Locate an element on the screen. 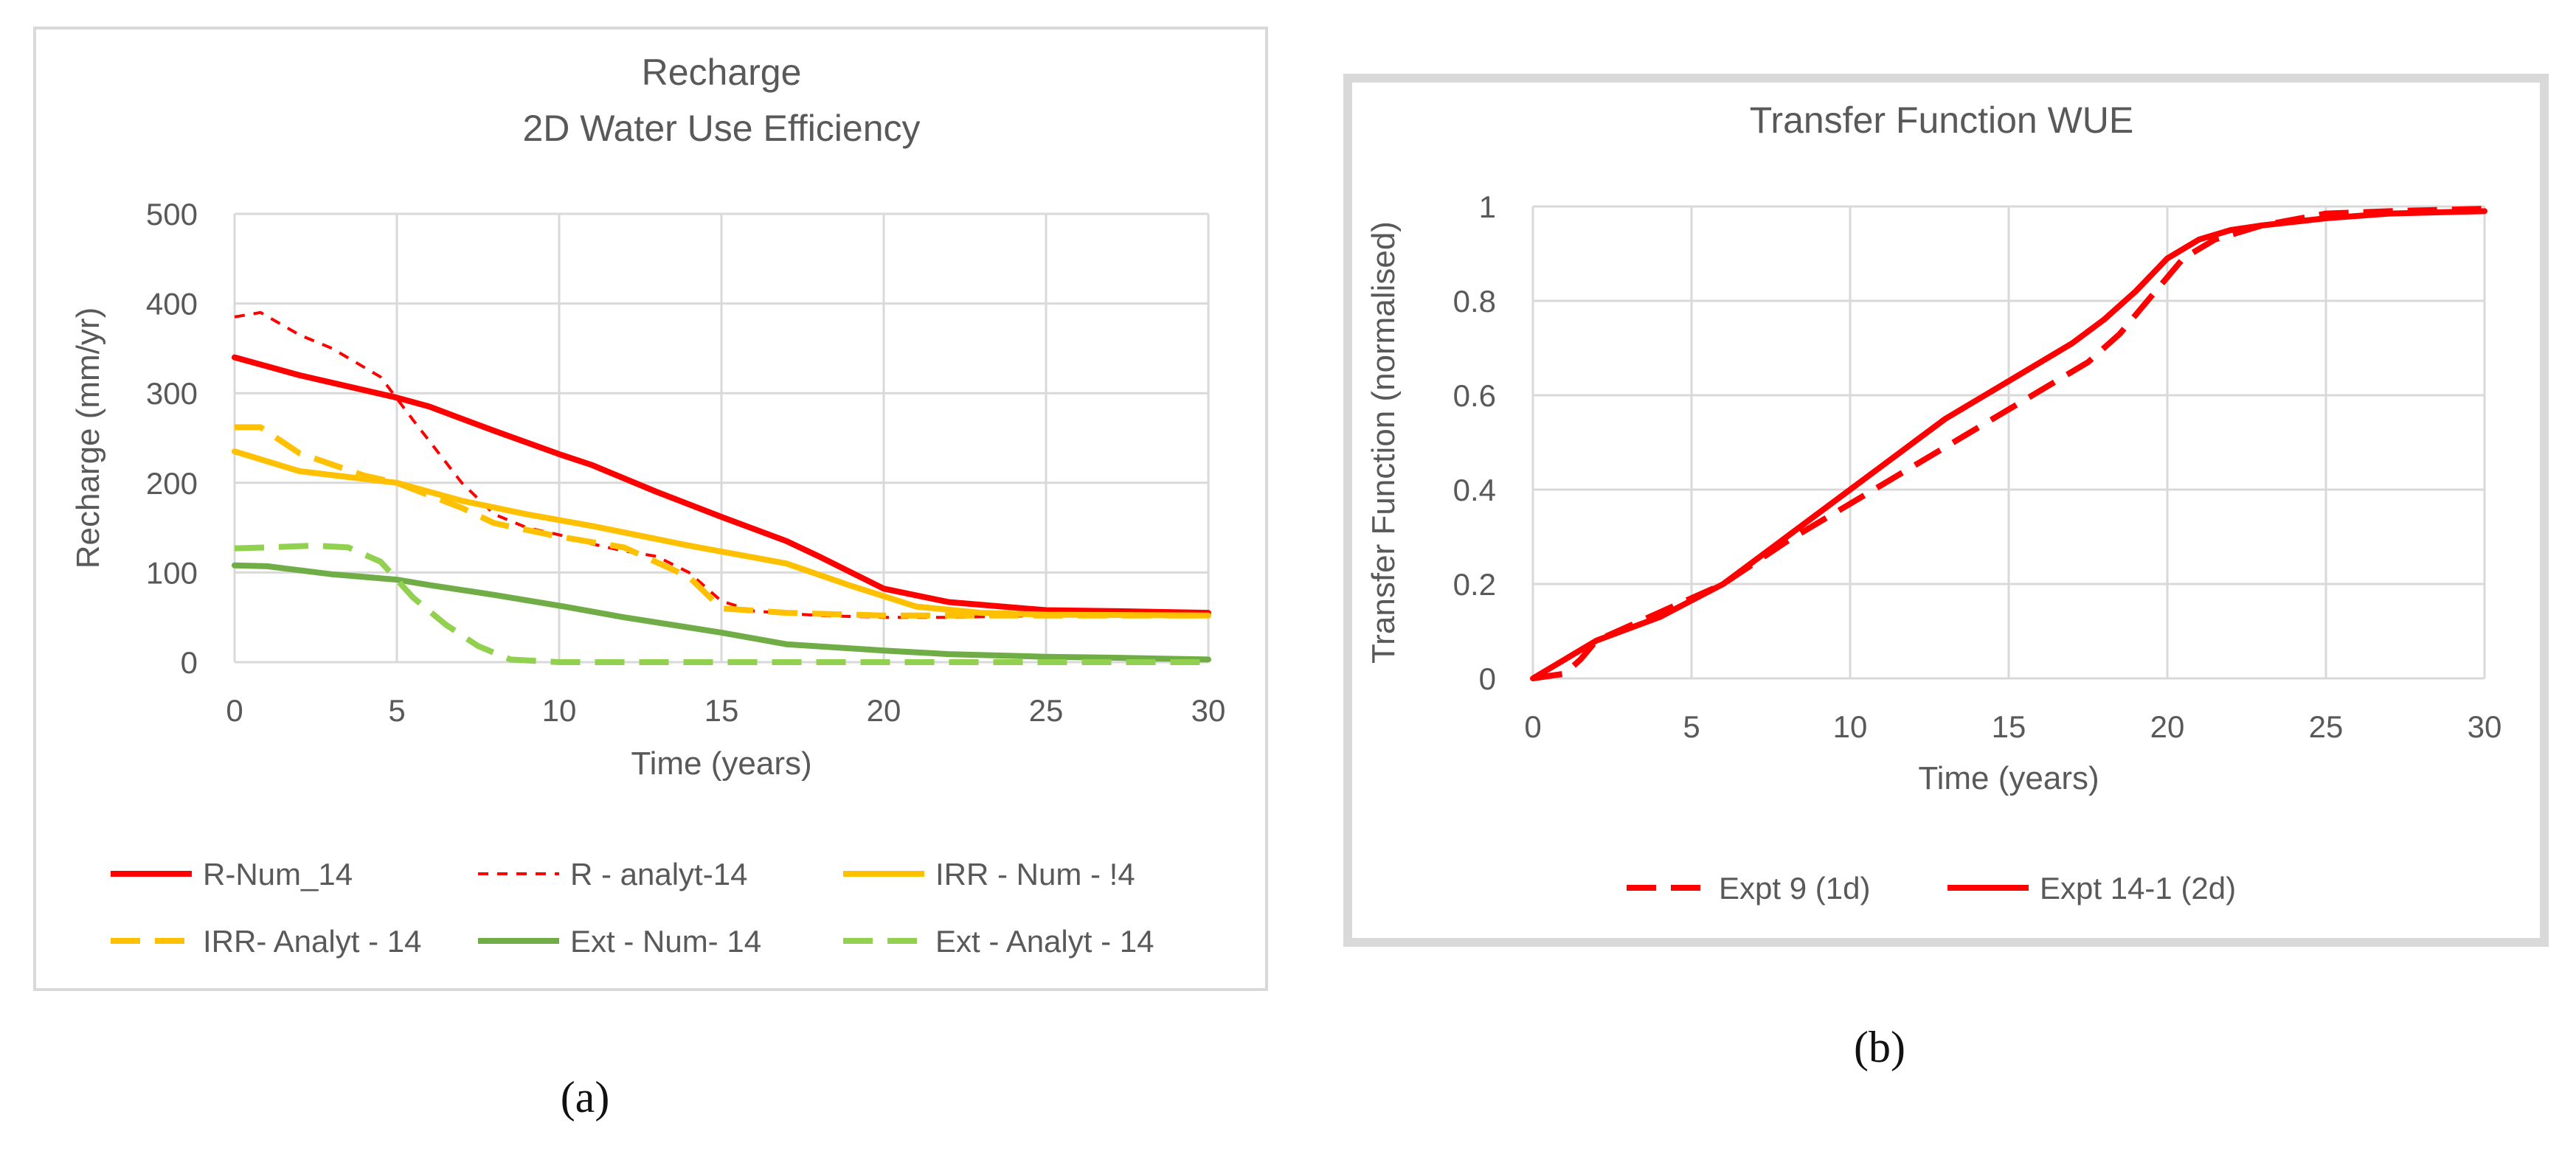 This screenshot has width=2576, height=1168. chart-a-xtick-label: 25 is located at coordinates (1046, 711).